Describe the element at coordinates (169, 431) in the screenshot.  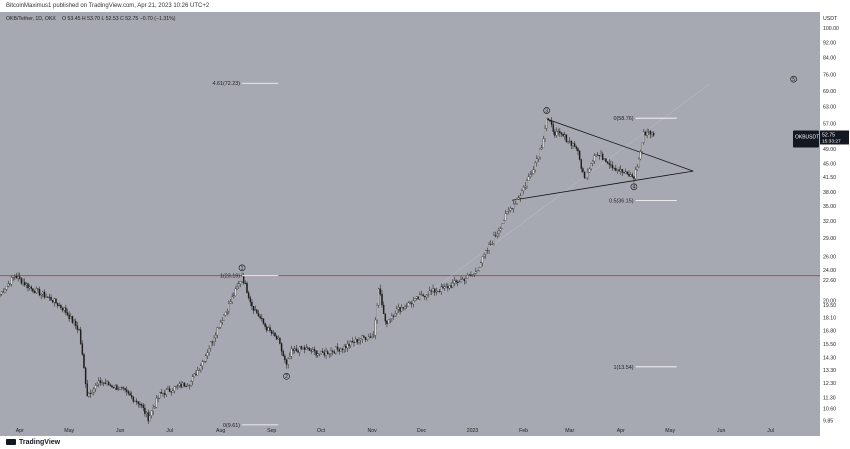
I see `x-tick-label: Jul` at that location.